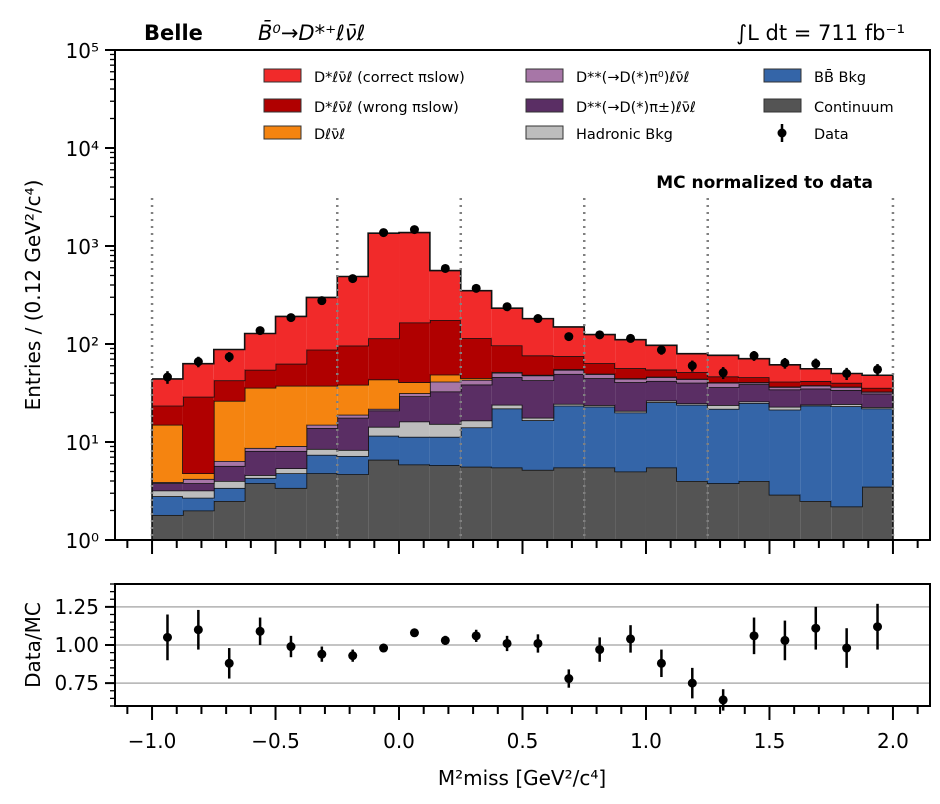 This screenshot has width=940, height=804. Describe the element at coordinates (33, 295) in the screenshot. I see `main-y-axis-label: Entries / (0.12 GeV²/c⁴)` at that location.